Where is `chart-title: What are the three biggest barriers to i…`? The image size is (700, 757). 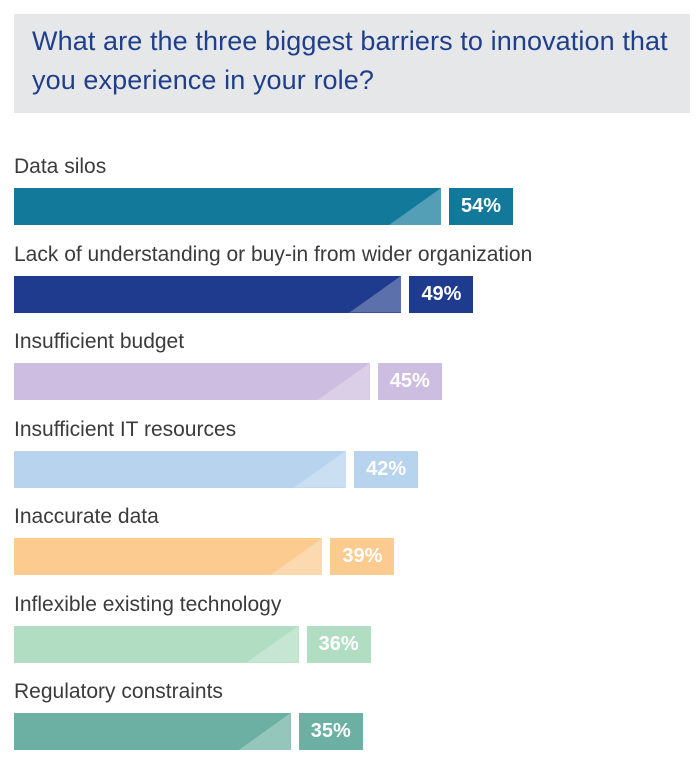 chart-title: What are the three biggest barriers to i… is located at coordinates (350, 60).